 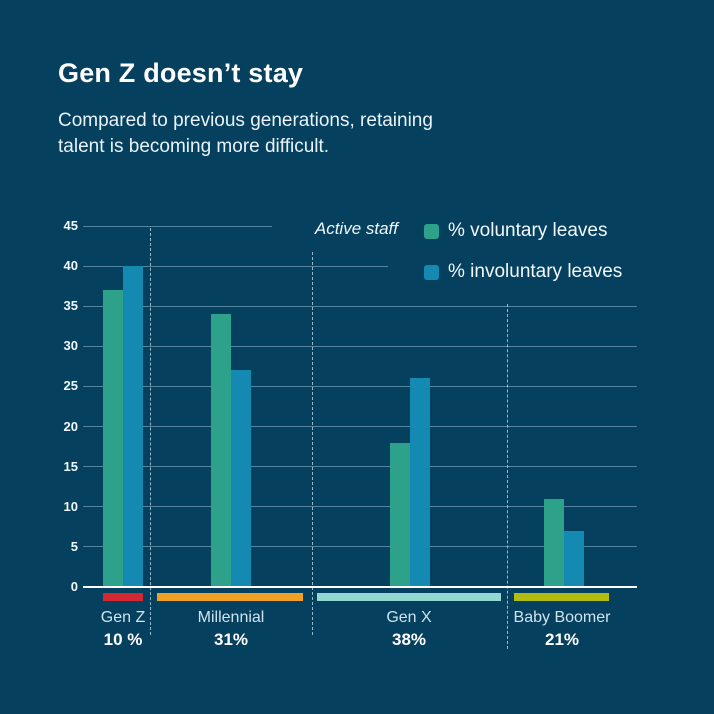 I want to click on legend-item-voluntary: % voluntary leaves, so click(x=515, y=231).